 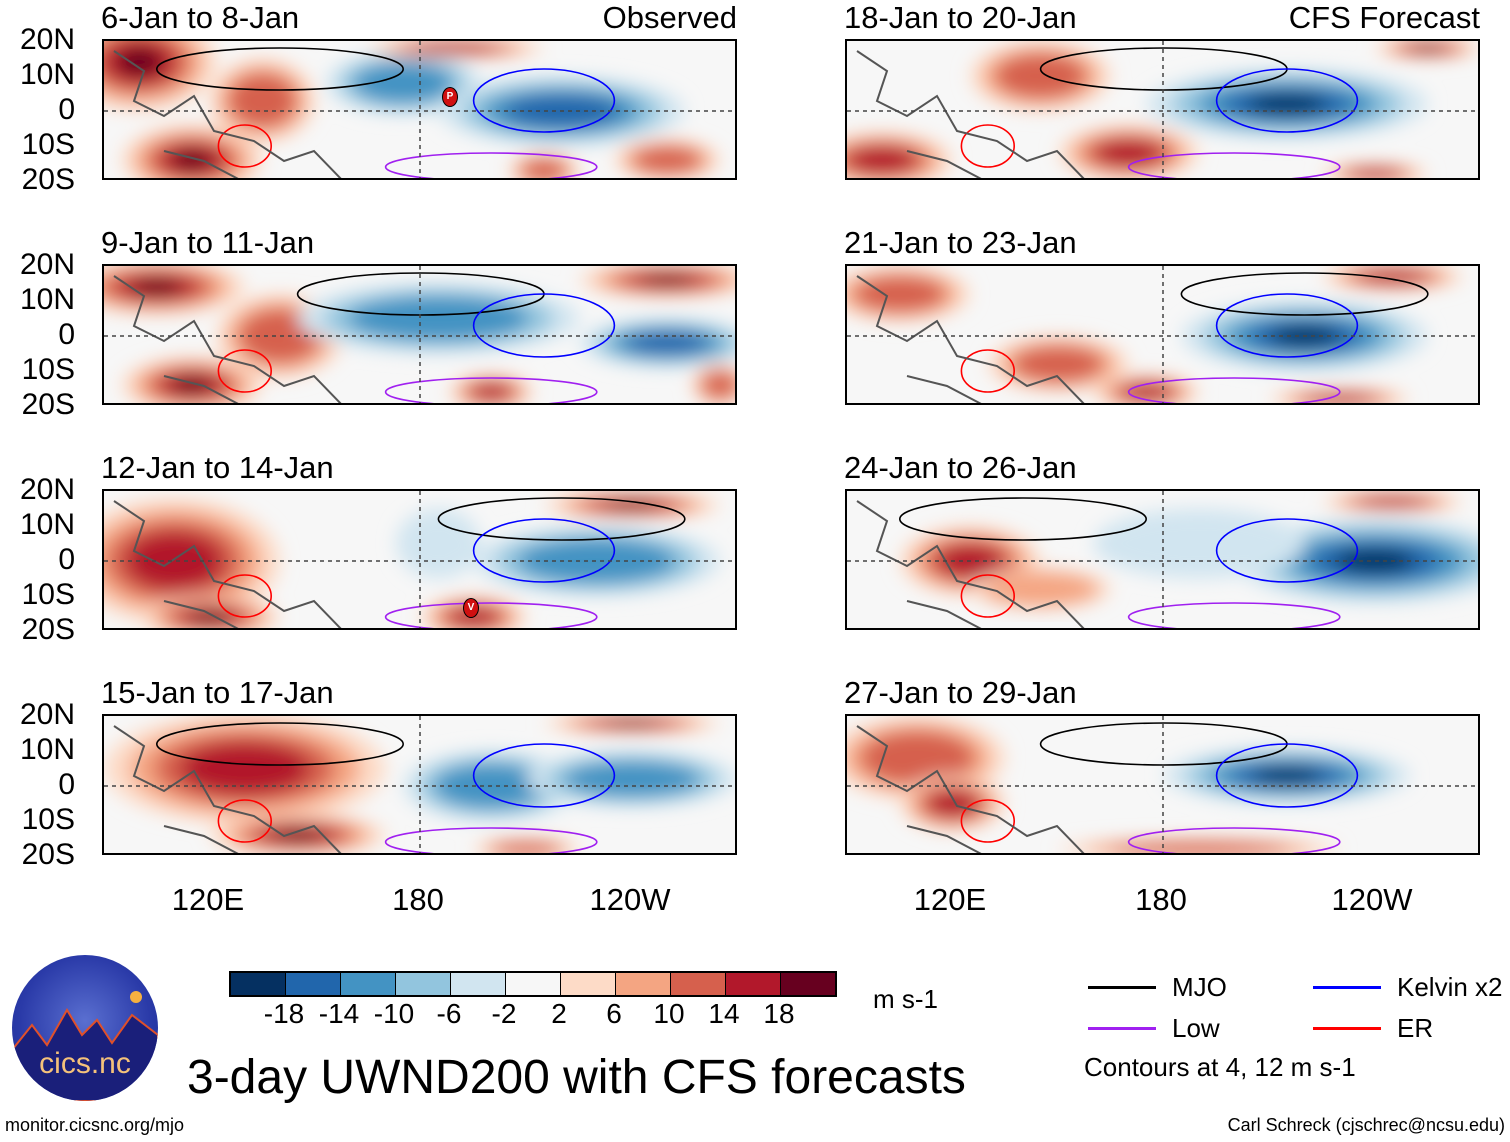 I want to click on colorbar-label: 14, so click(x=724, y=1013).